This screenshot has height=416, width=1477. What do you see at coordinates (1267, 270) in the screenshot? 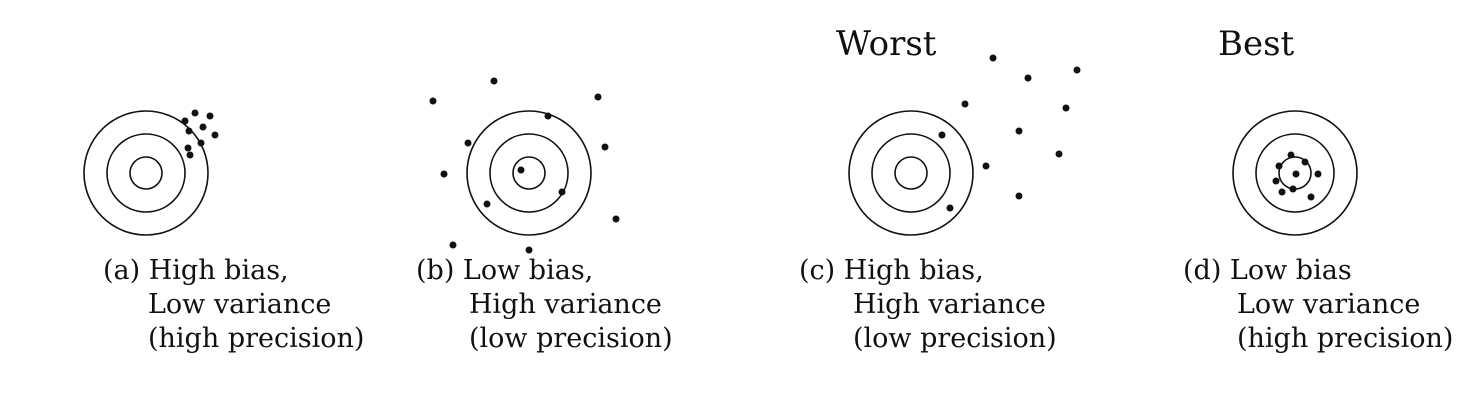
I see `caption-d-line-1: (d) Low bias` at bounding box center [1267, 270].